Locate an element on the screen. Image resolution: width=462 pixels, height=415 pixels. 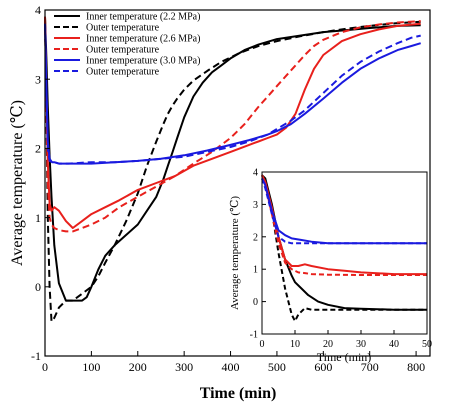
inset-x-tick-label: 50 is located at coordinates (427, 344).